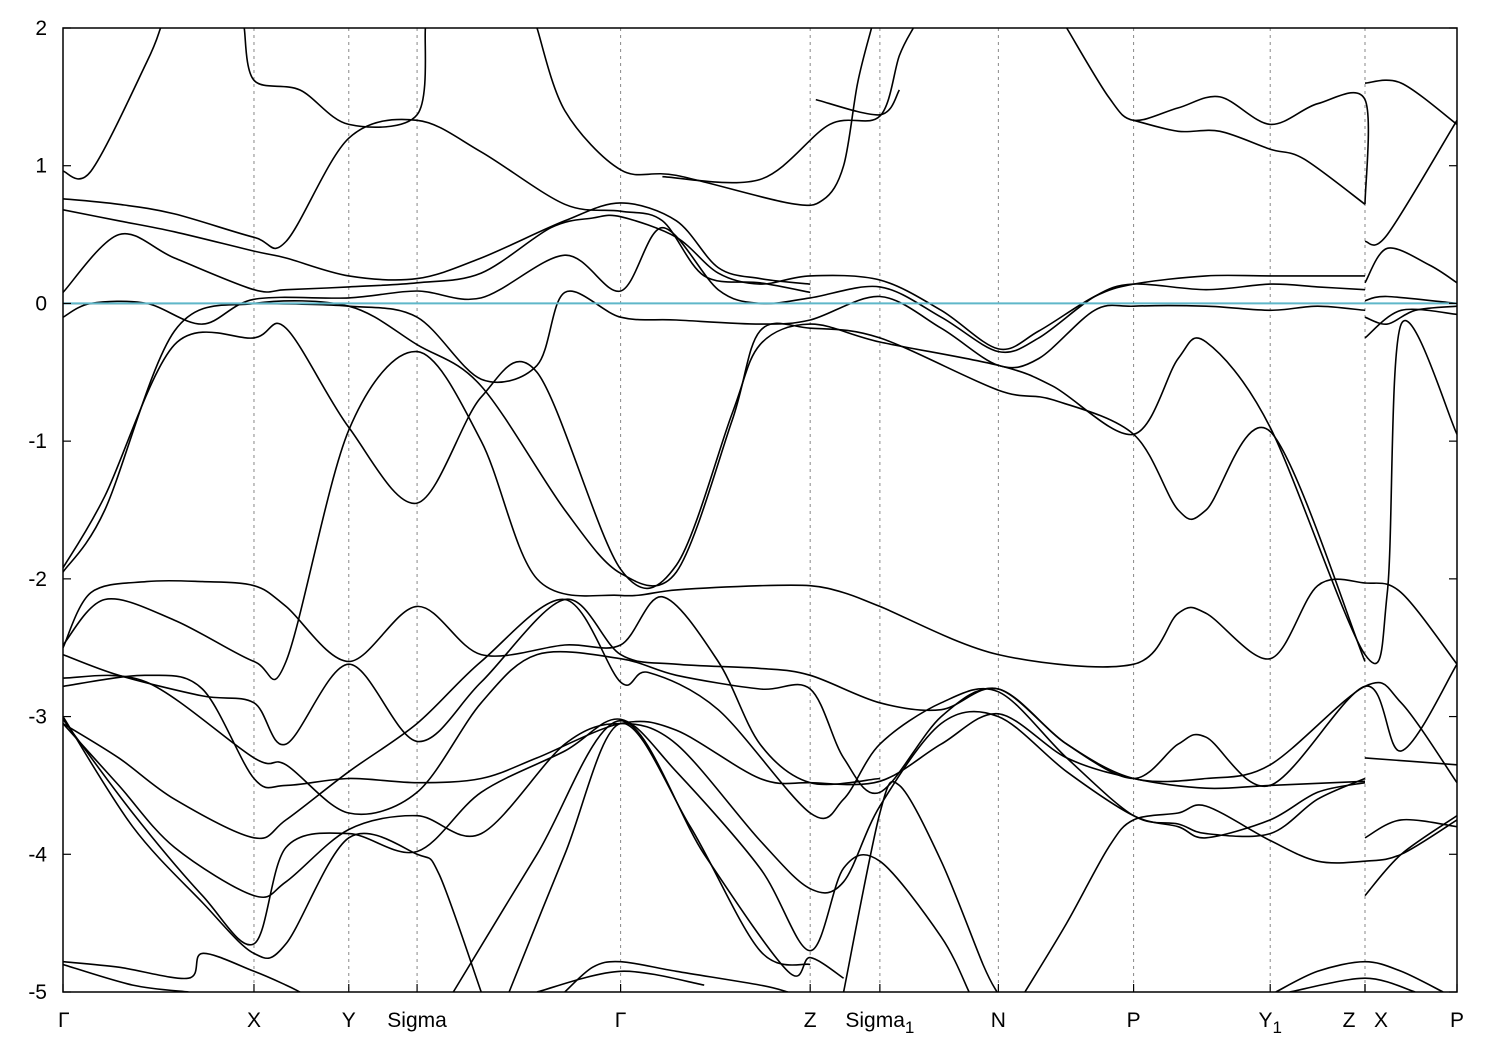  Describe the element at coordinates (37, 717) in the screenshot. I see `y-tick-label: -3` at that location.